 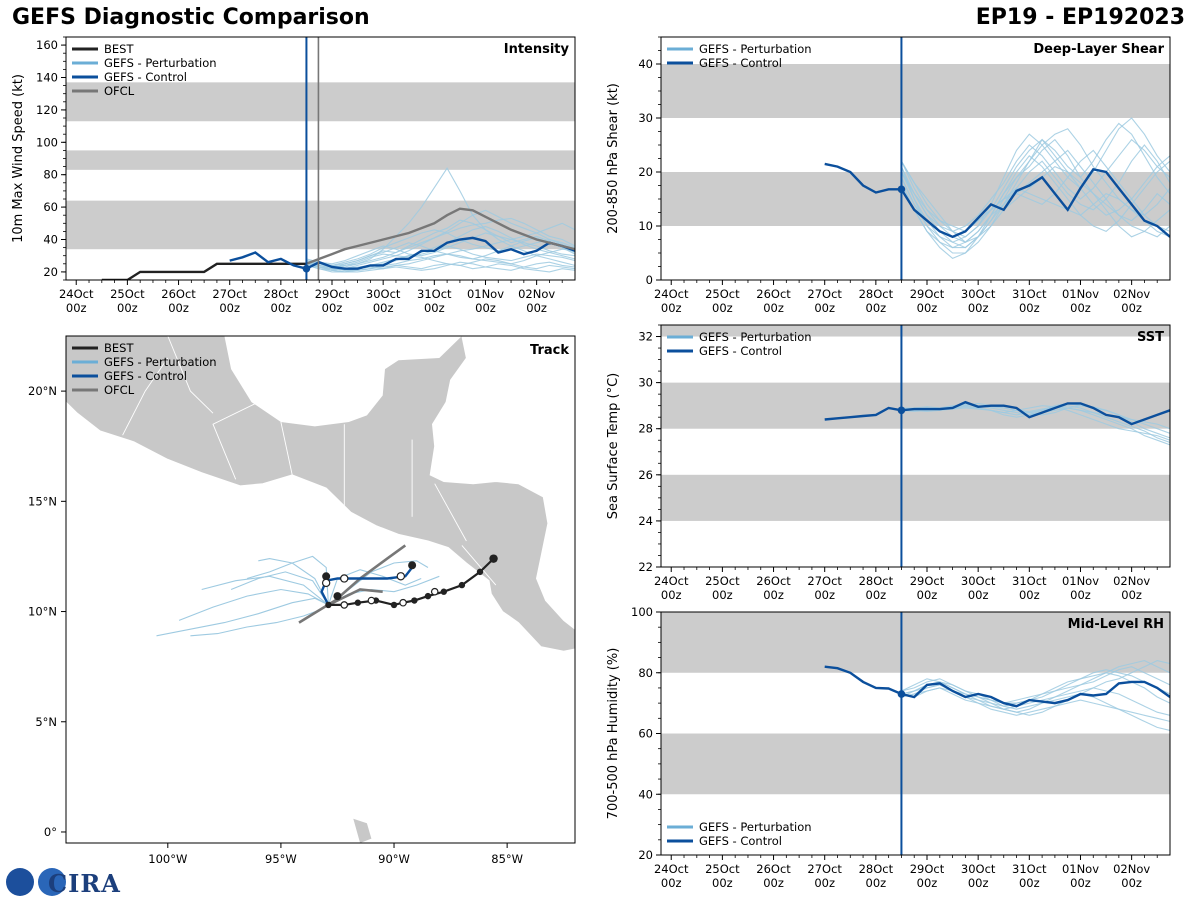 What do you see at coordinates (50, 832) in the screenshot?
I see `lat-tick-label: 0°` at bounding box center [50, 832].